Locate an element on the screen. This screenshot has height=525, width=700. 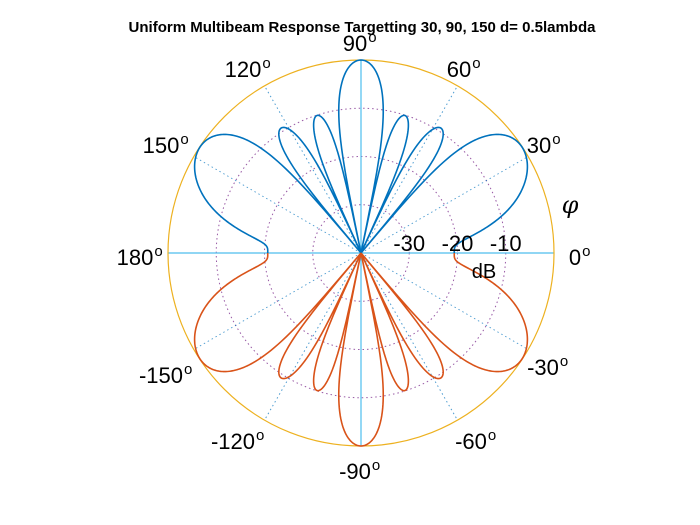
radial-unit-label: dB is located at coordinates (484, 272).